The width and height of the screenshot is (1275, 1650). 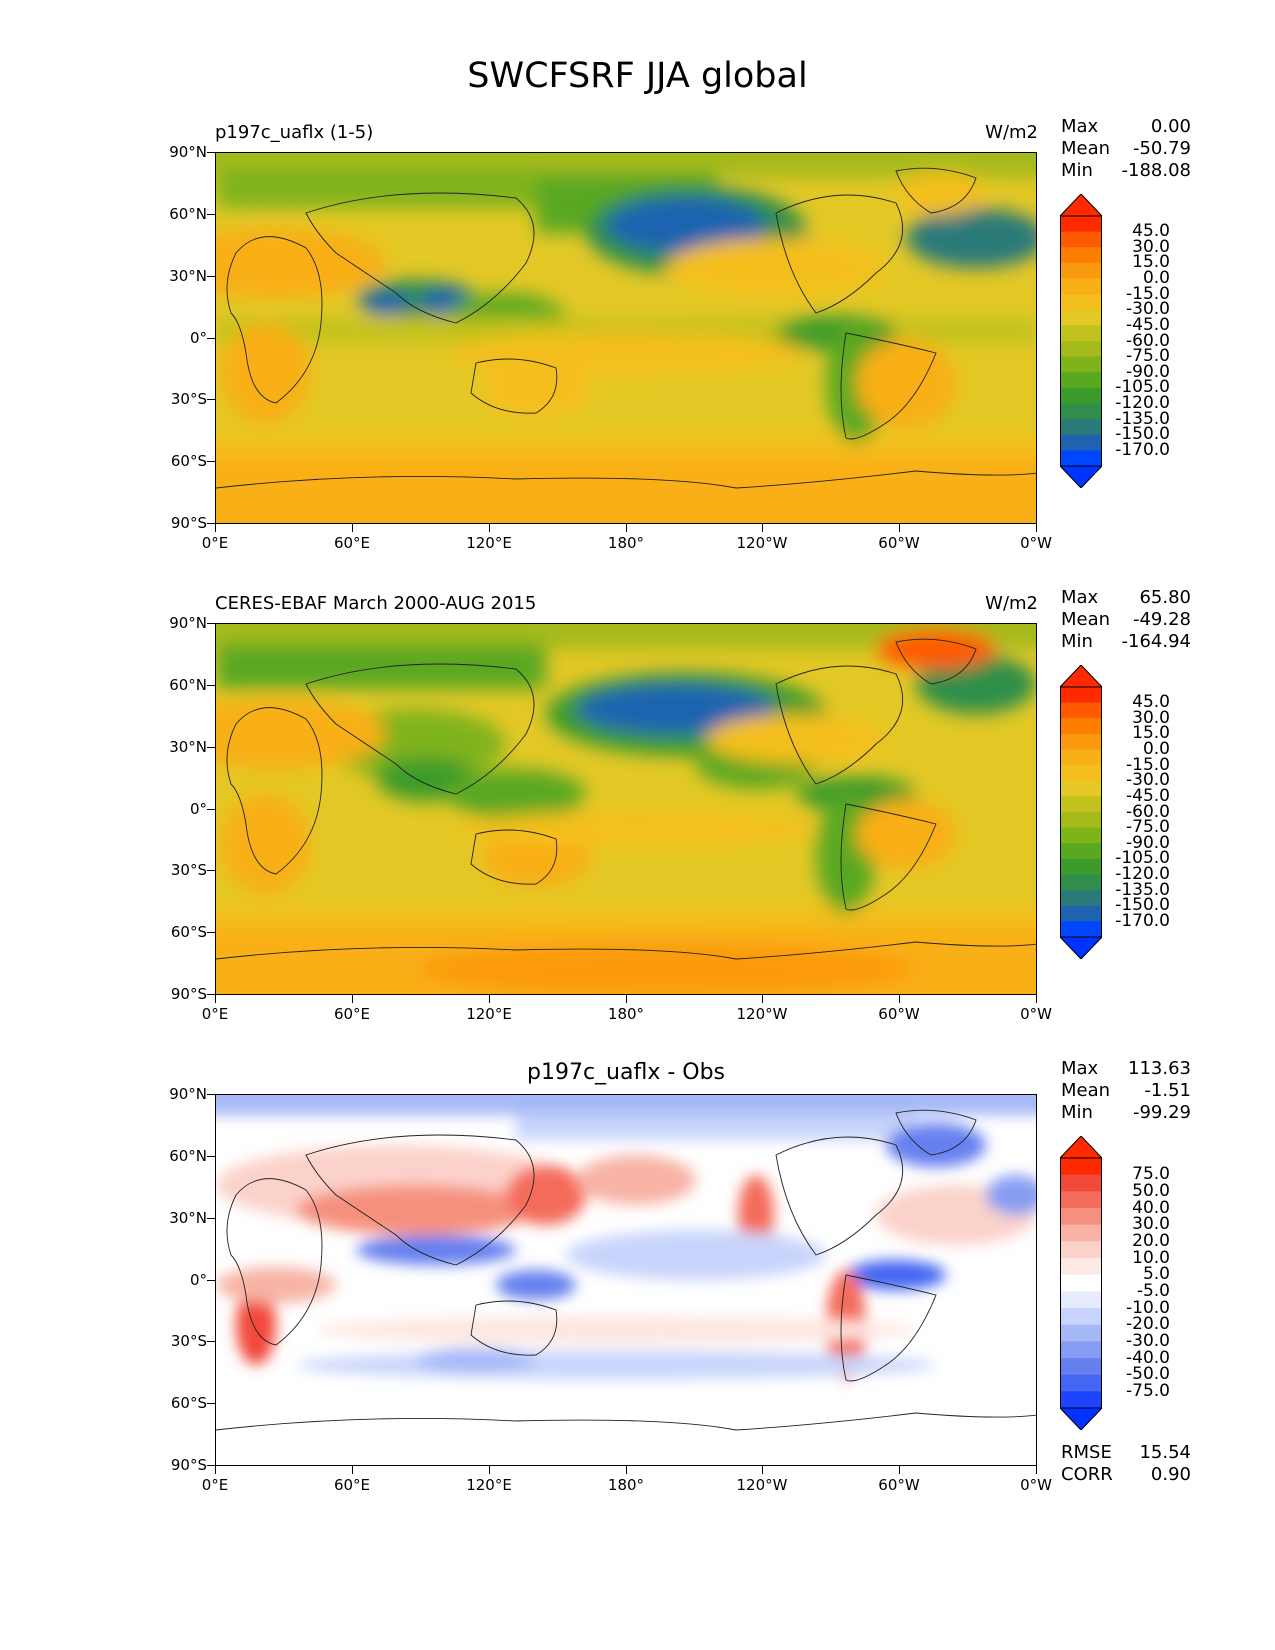 I want to click on figure-title: SWCFSRF JJA global, so click(x=637, y=76).